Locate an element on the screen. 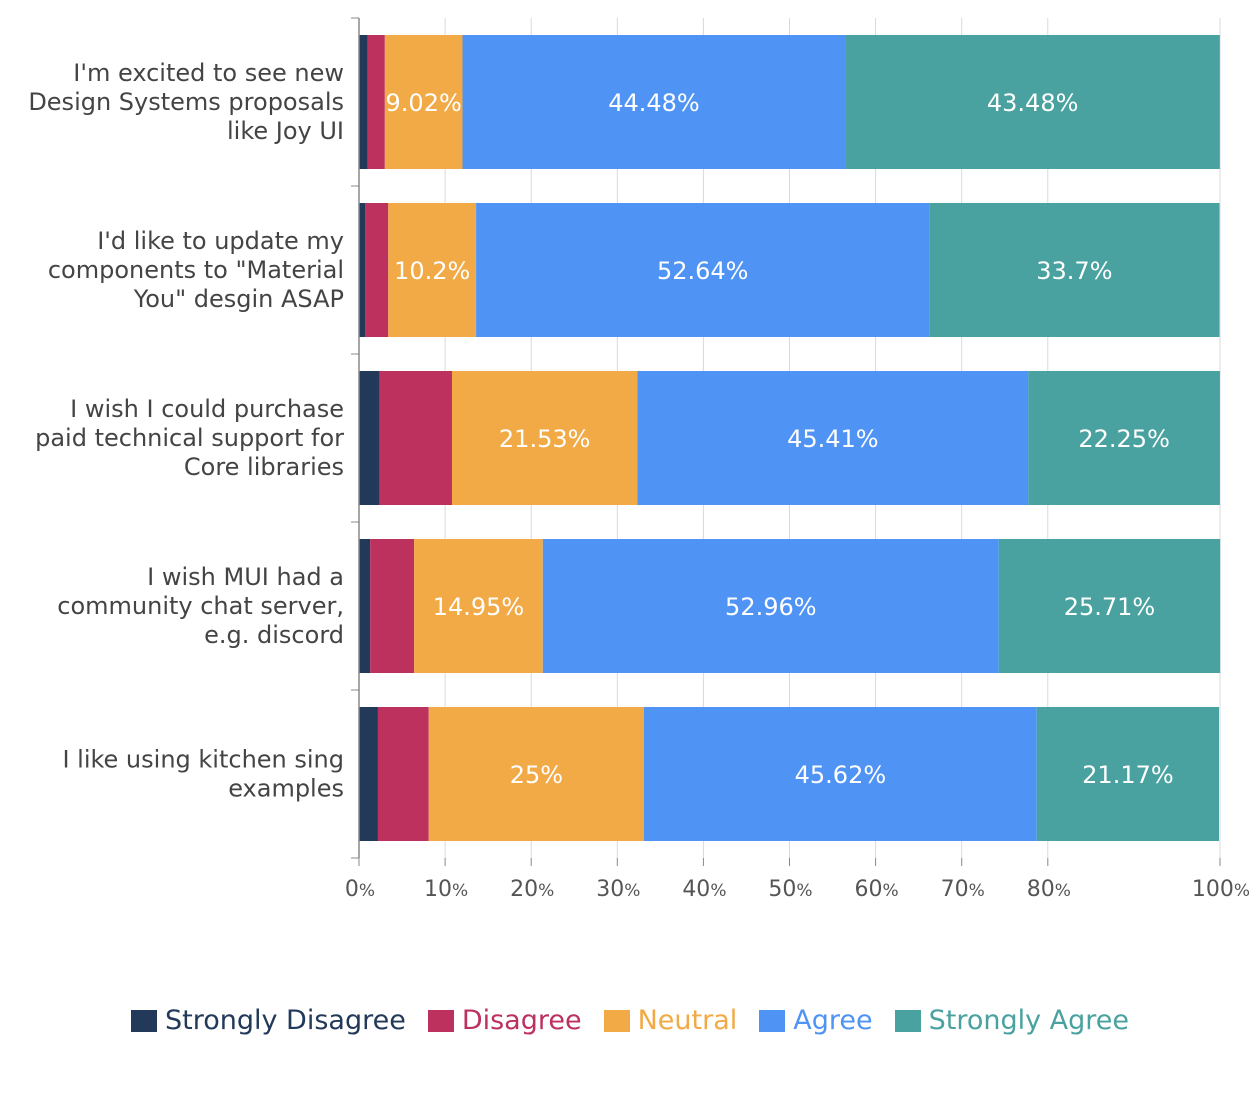 The width and height of the screenshot is (1260, 1100). data-label: 33.7% is located at coordinates (1074, 271).